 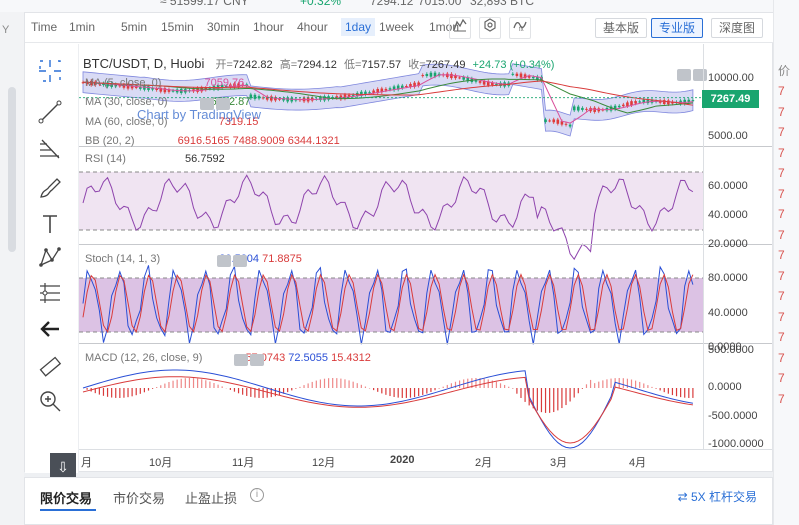 What do you see at coordinates (50, 401) in the screenshot?
I see `zoom-in-icon` at bounding box center [50, 401].